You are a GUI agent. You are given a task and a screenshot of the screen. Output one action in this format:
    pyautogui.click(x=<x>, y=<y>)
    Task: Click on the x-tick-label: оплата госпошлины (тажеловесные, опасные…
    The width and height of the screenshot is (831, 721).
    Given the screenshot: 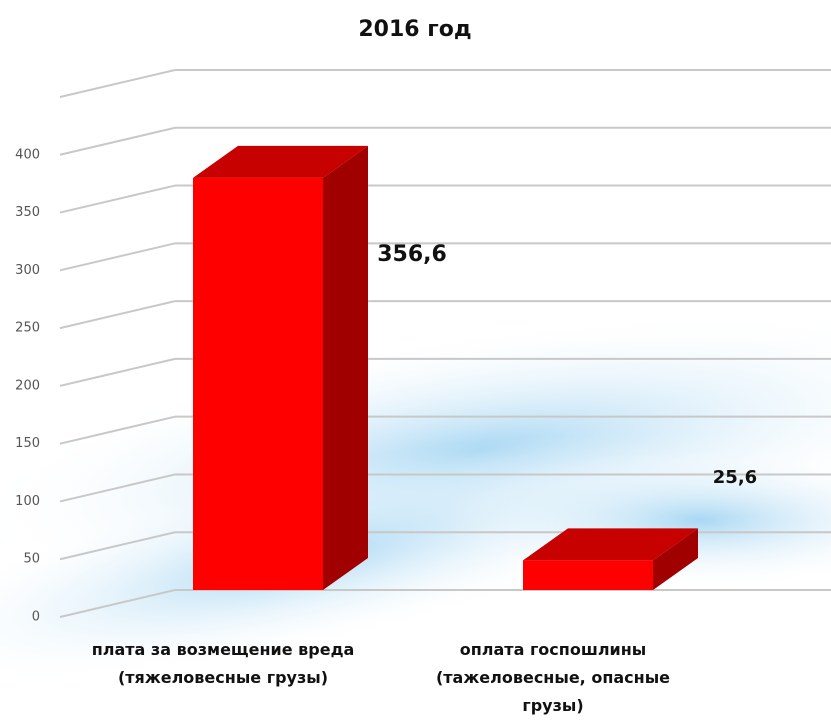 What is the action you would take?
    pyautogui.click(x=553, y=677)
    